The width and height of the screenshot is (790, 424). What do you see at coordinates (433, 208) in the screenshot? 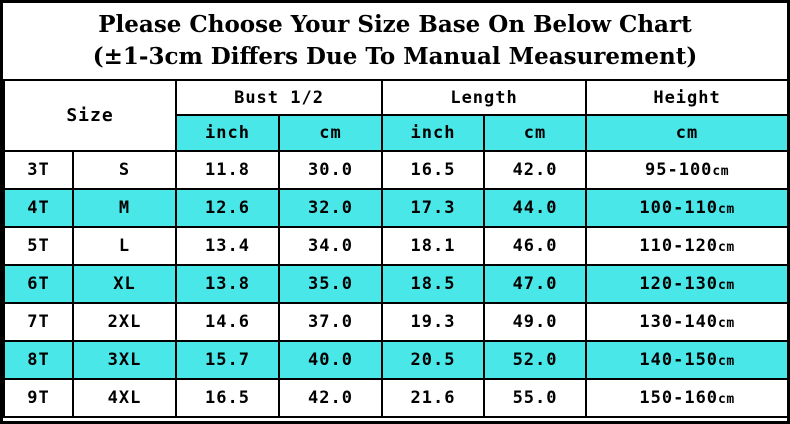
I see `table-cell: 17.3` at bounding box center [433, 208].